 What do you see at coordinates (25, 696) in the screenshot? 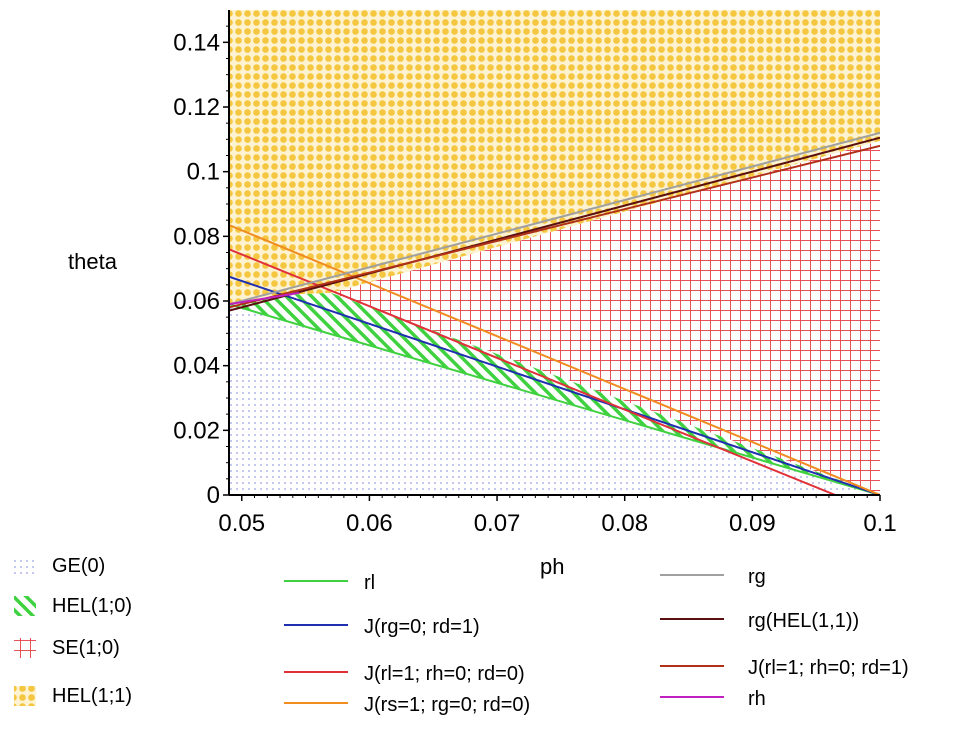
I see `legend-swatch-dense-dots` at bounding box center [25, 696].